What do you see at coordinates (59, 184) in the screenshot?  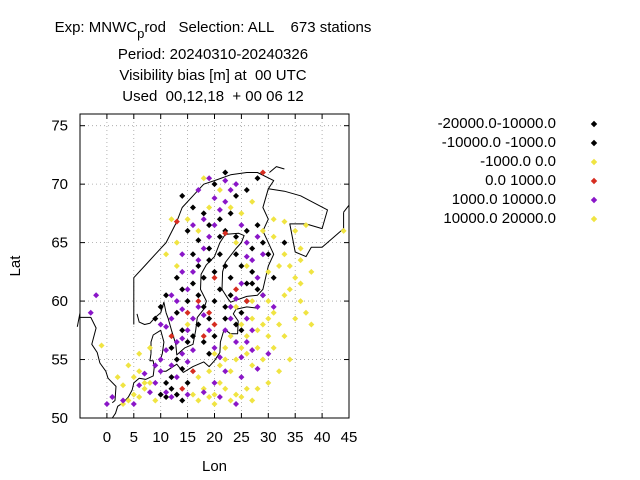 I see `y-tick-label: 70` at bounding box center [59, 184].